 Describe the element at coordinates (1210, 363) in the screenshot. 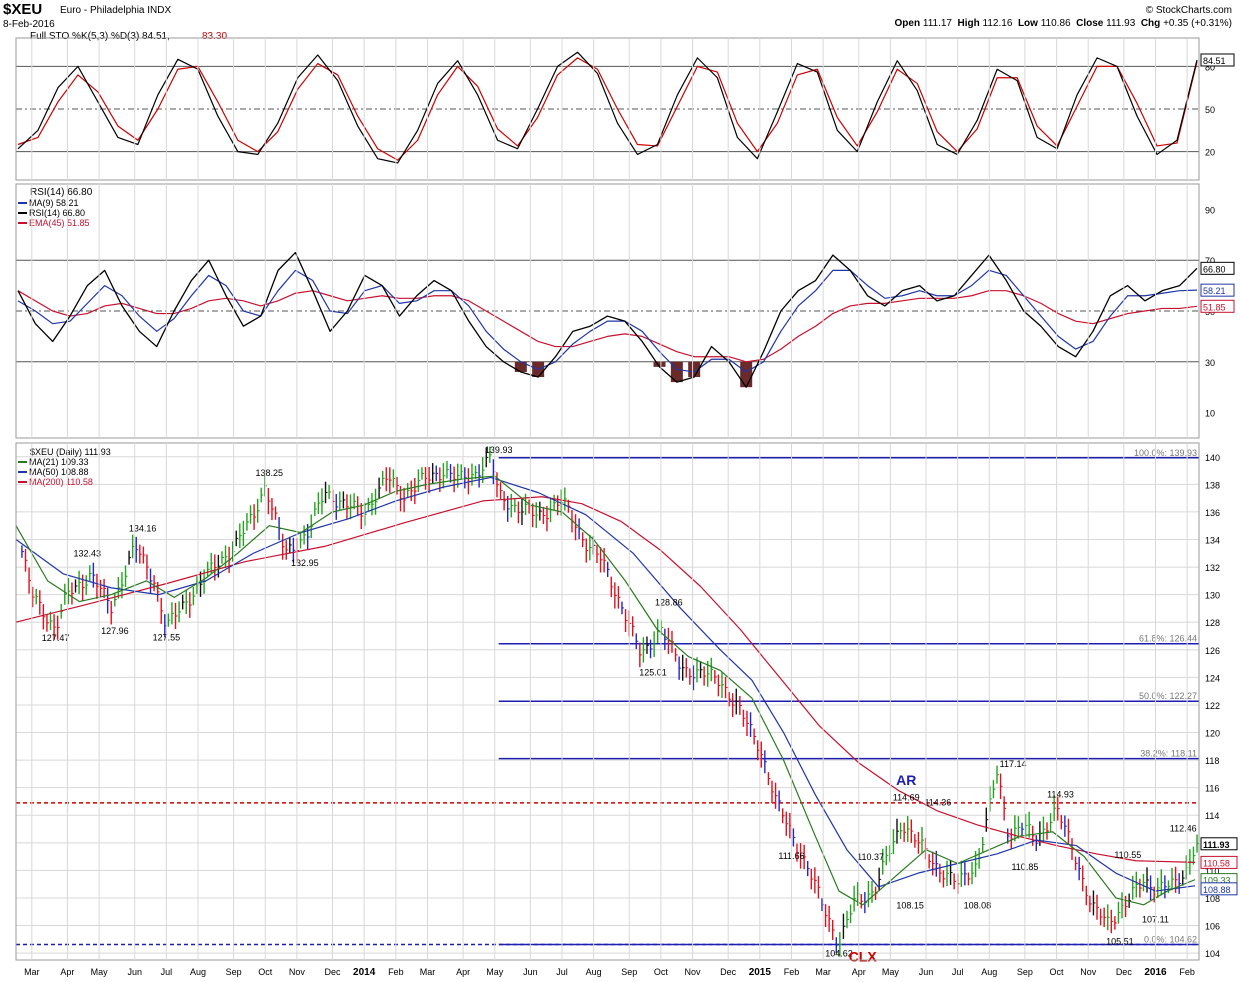

I see `rsi-tick-label: 30` at that location.